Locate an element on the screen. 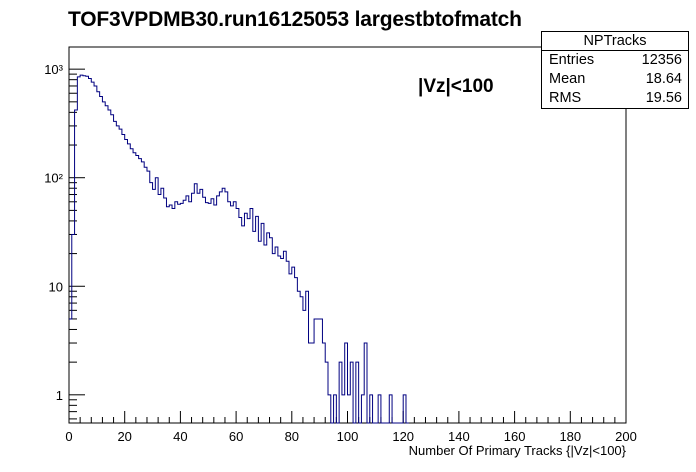 This screenshot has width=696, height=472. stats-row-entries: Entries 12356 is located at coordinates (615, 60).